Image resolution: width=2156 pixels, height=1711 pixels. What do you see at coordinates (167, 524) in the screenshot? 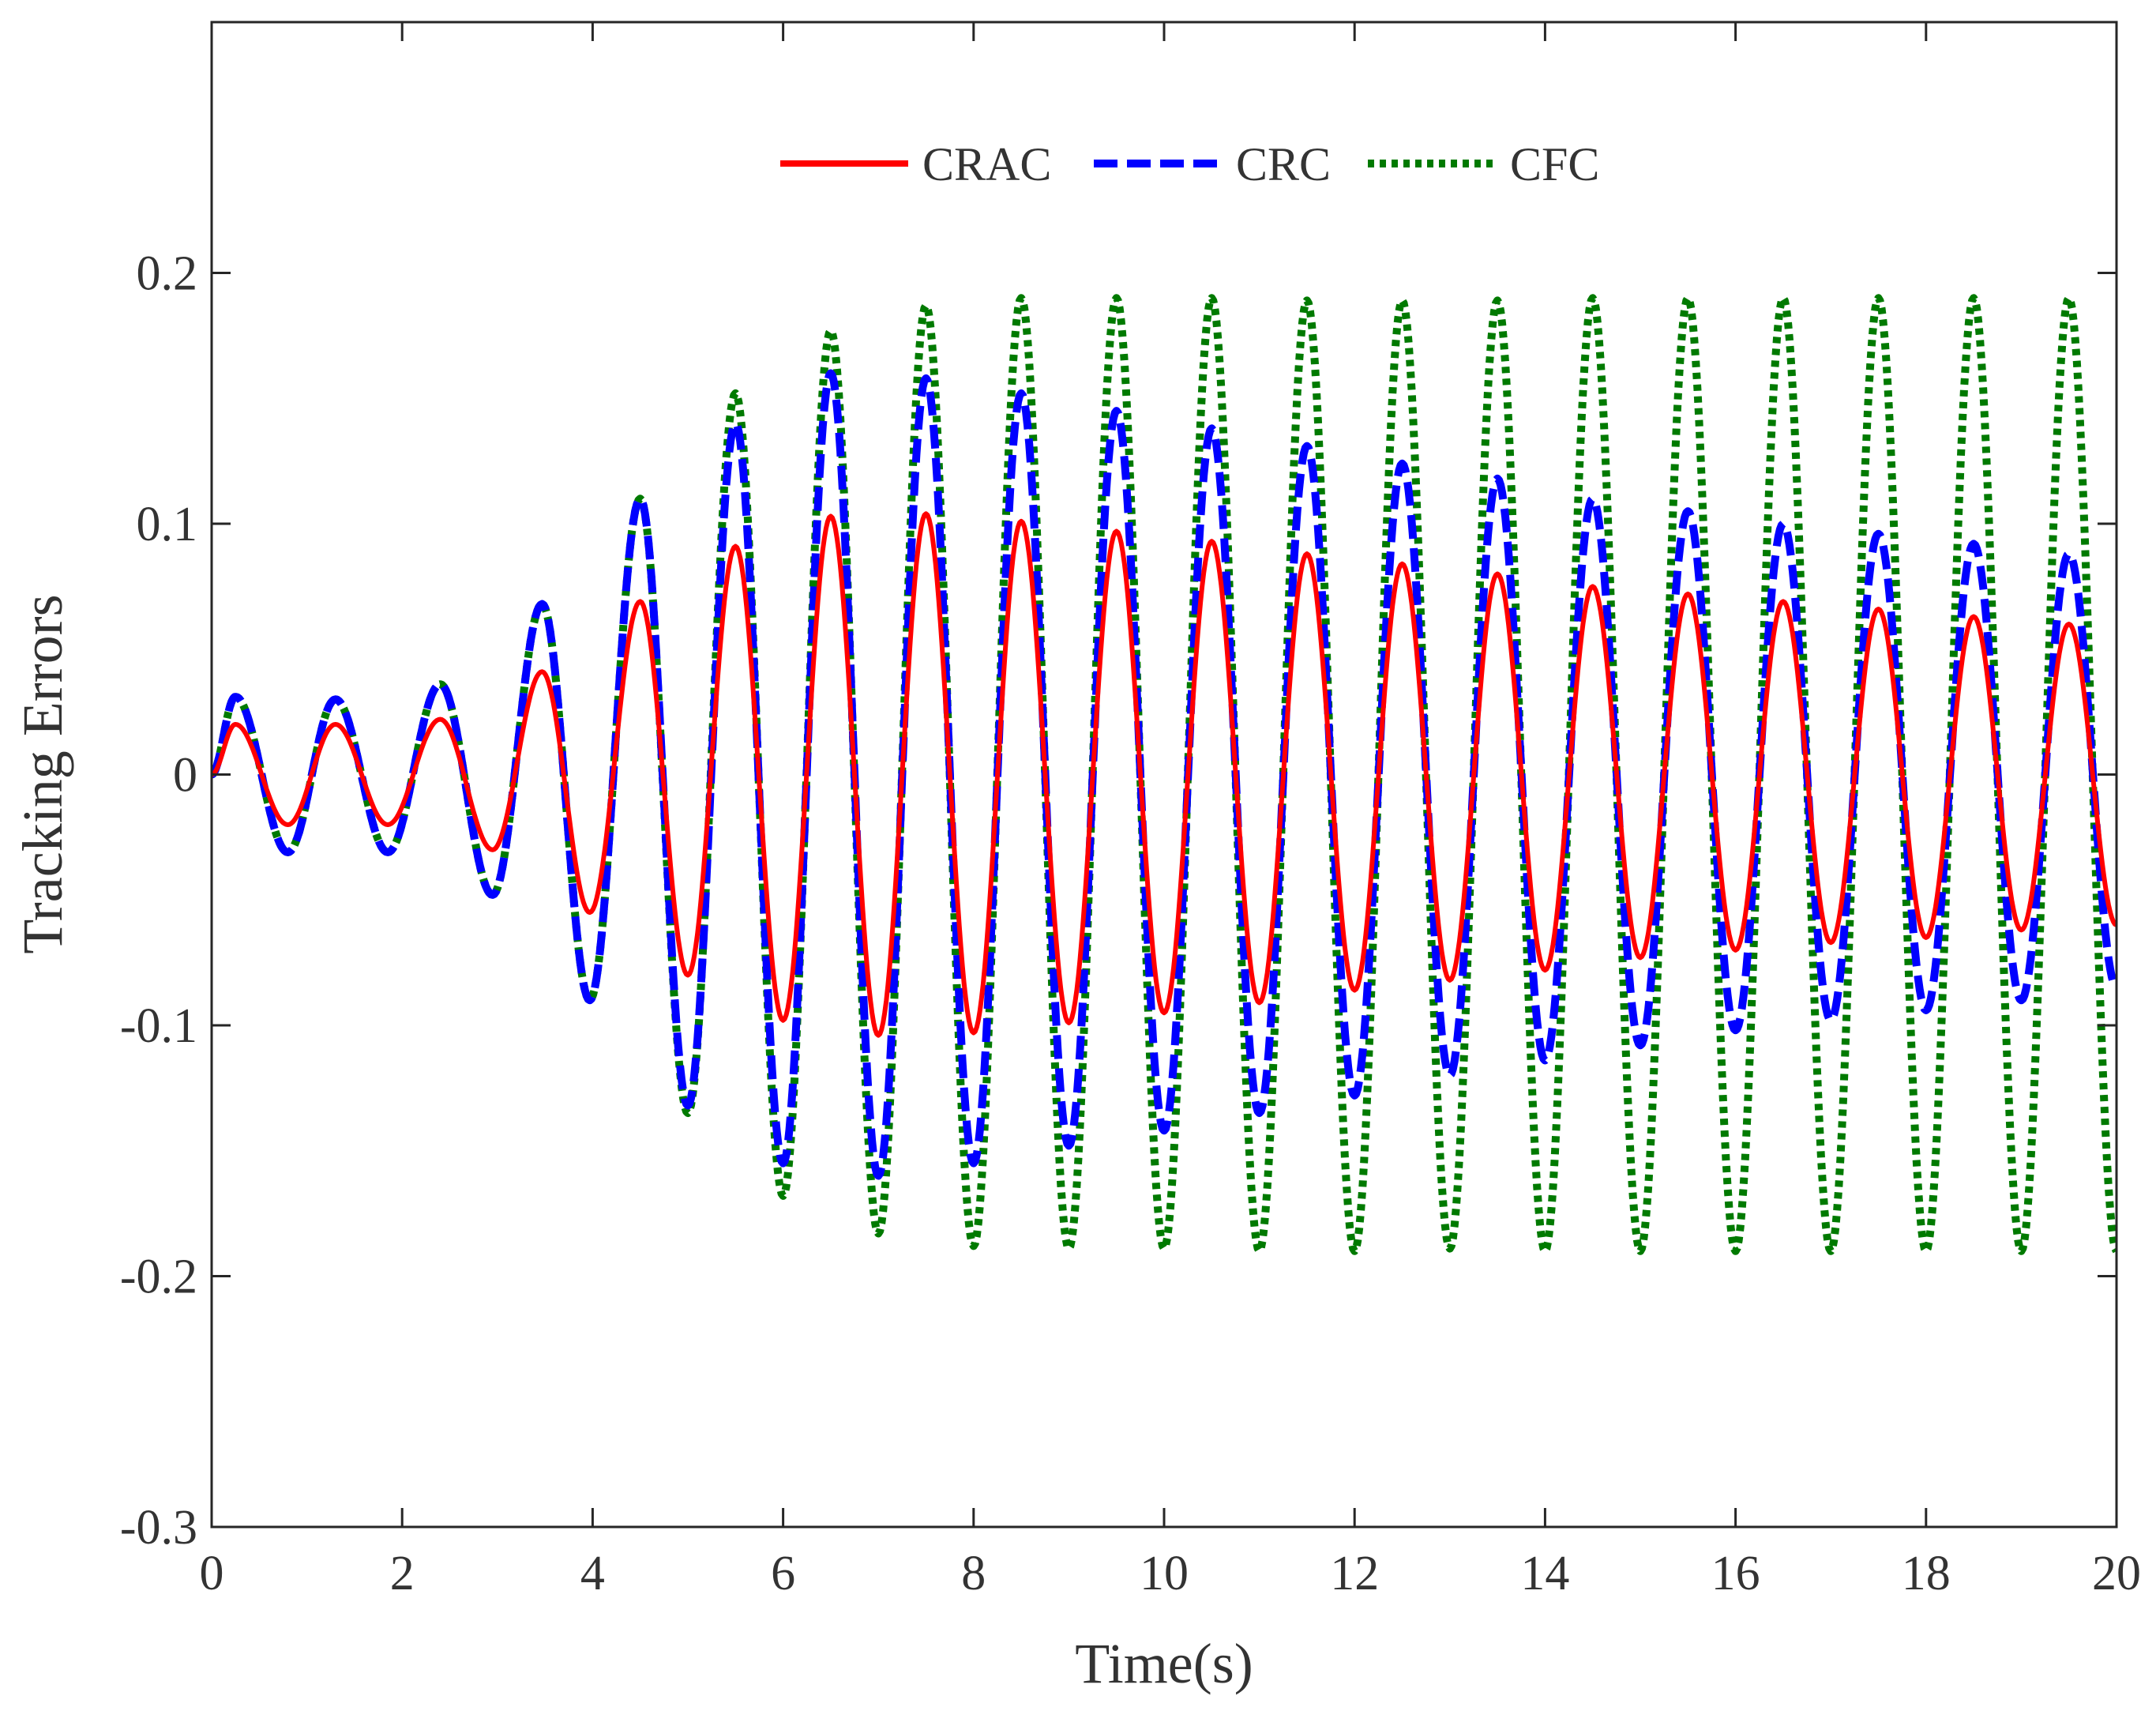
I see `y-tick-label: 0.1` at bounding box center [167, 524].